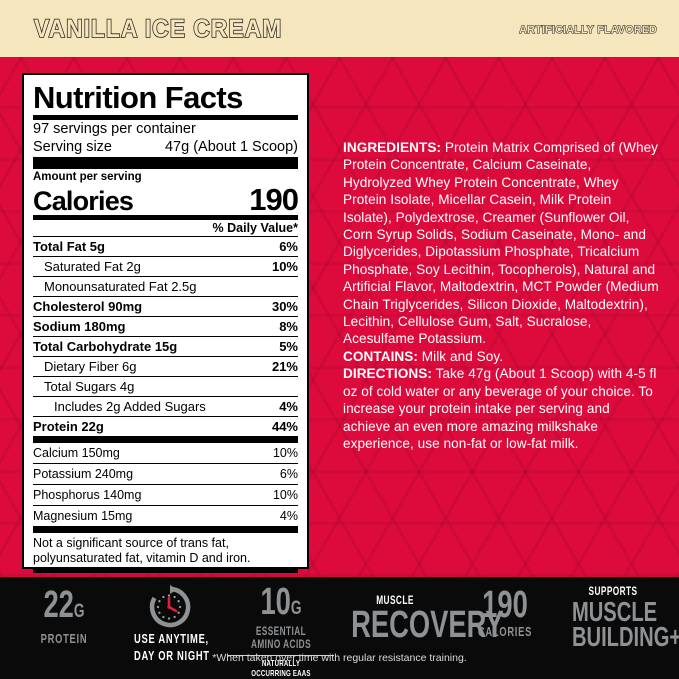 The width and height of the screenshot is (679, 679). Describe the element at coordinates (165, 426) in the screenshot. I see `nutrient-row: Protein 22g 44%` at that location.